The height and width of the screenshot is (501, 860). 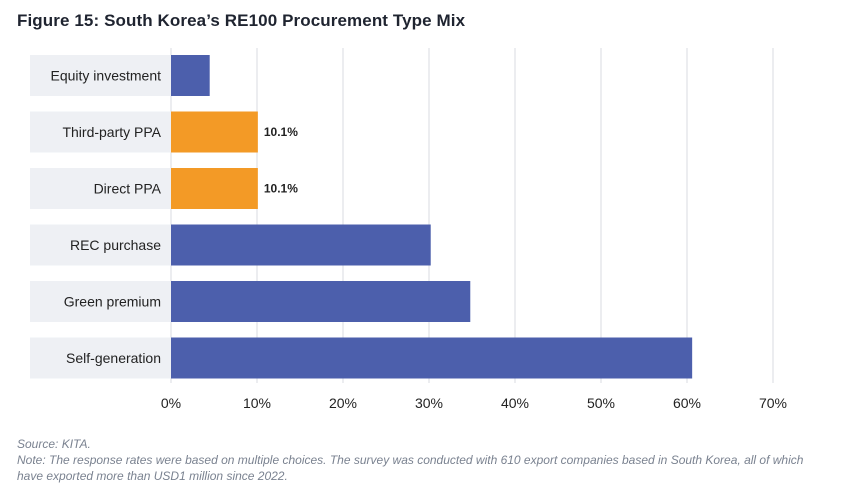 I want to click on x-tick-label: 20%, so click(x=343, y=403).